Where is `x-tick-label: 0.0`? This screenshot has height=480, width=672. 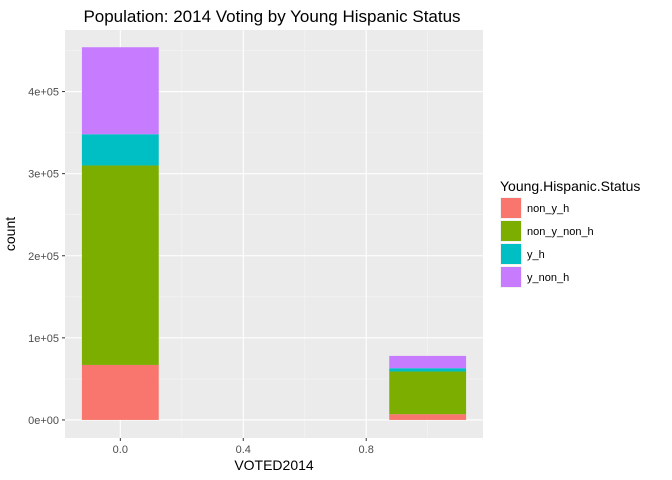 x-tick-label: 0.0 is located at coordinates (120, 450).